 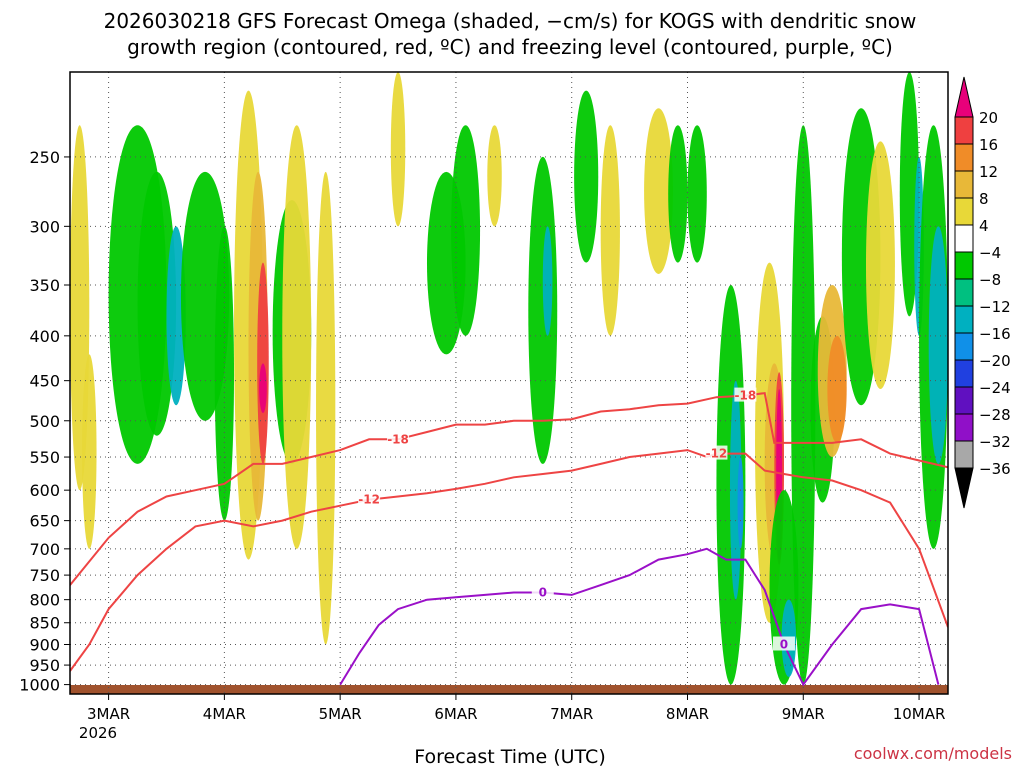 What do you see at coordinates (509, 757) in the screenshot?
I see `x-axis-label: Forecast Time (UTC)` at bounding box center [509, 757].